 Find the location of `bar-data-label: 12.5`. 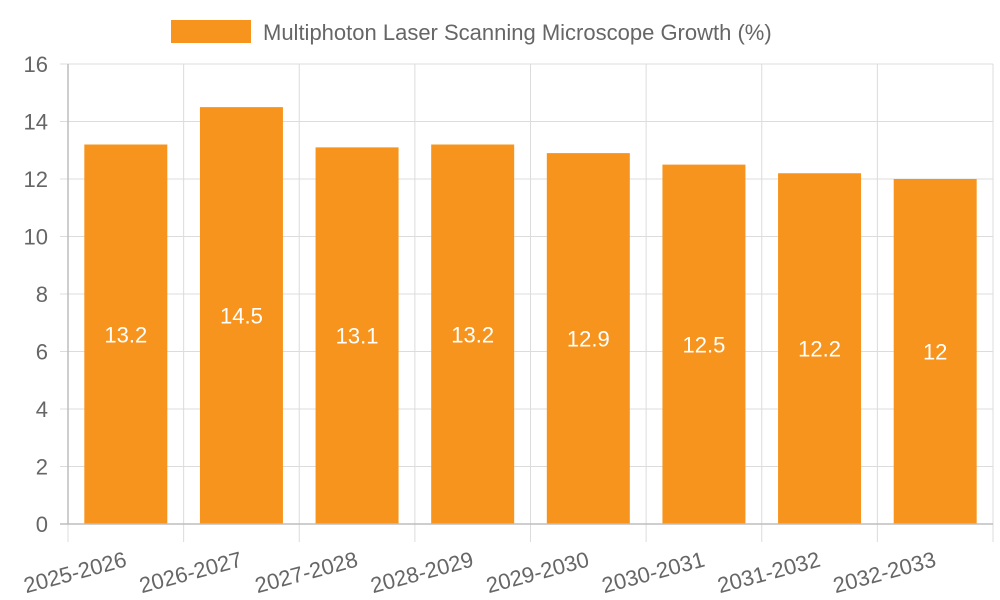

bar-data-label: 12.5 is located at coordinates (704, 344).